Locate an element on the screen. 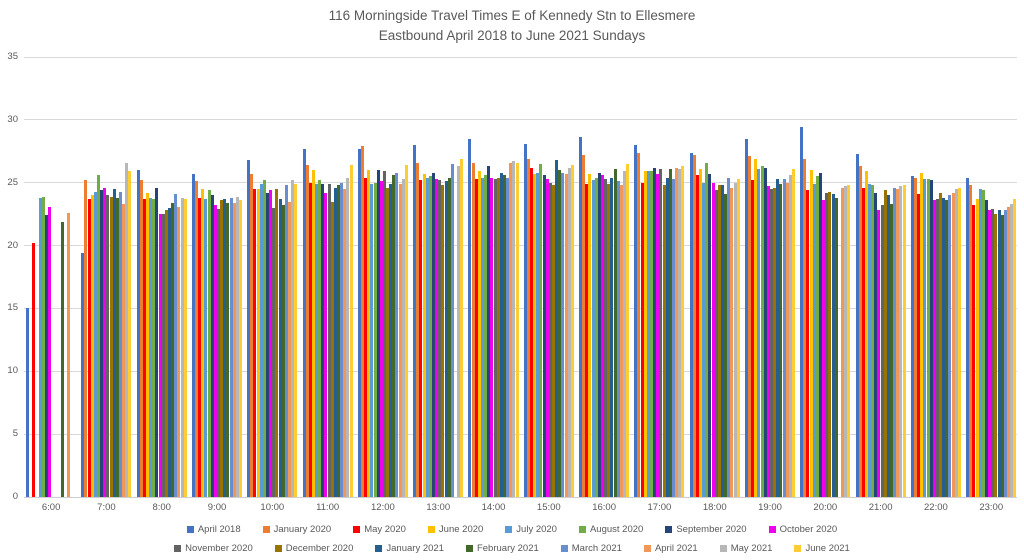 The image size is (1024, 560). legend-item: November 2020 is located at coordinates (213, 548).